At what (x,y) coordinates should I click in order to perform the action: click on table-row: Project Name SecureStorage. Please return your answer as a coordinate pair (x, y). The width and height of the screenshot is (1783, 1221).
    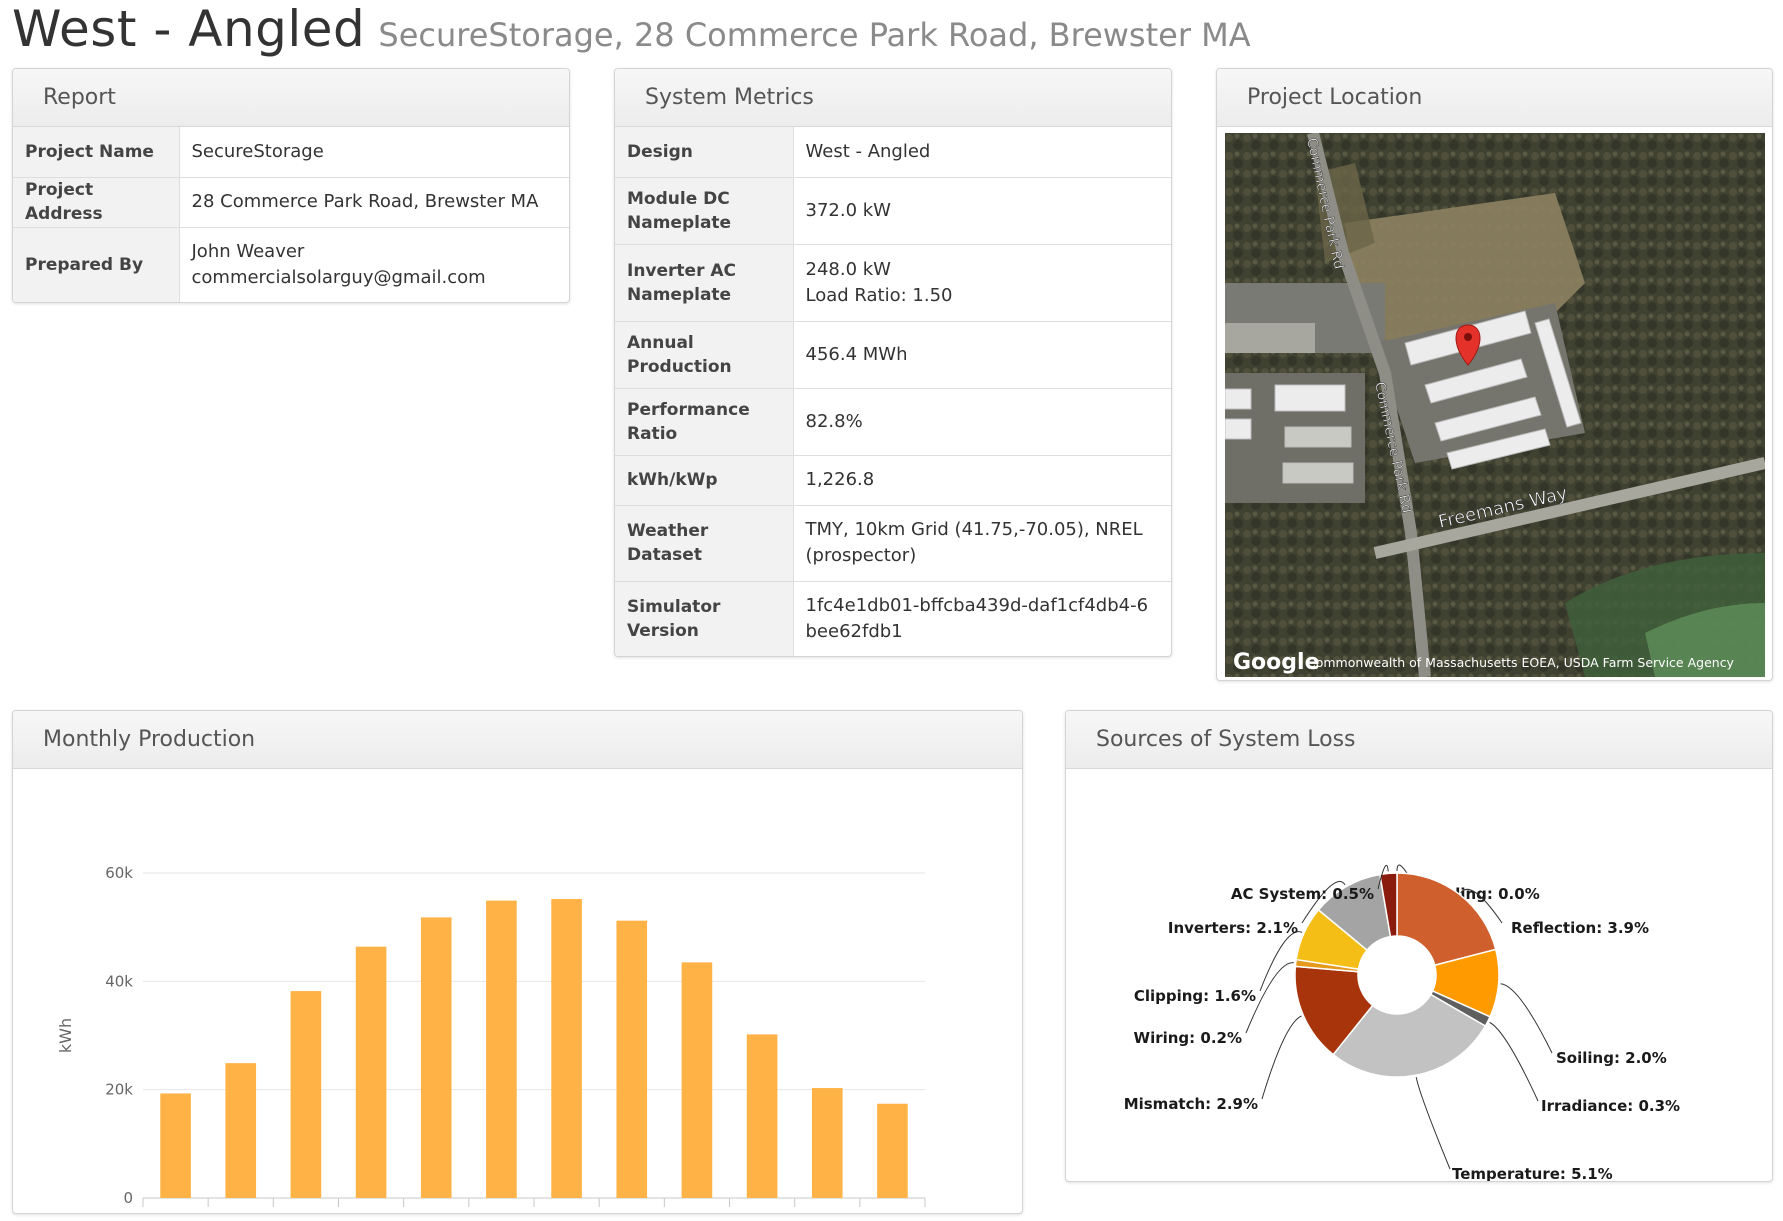
    Looking at the image, I should click on (291, 152).